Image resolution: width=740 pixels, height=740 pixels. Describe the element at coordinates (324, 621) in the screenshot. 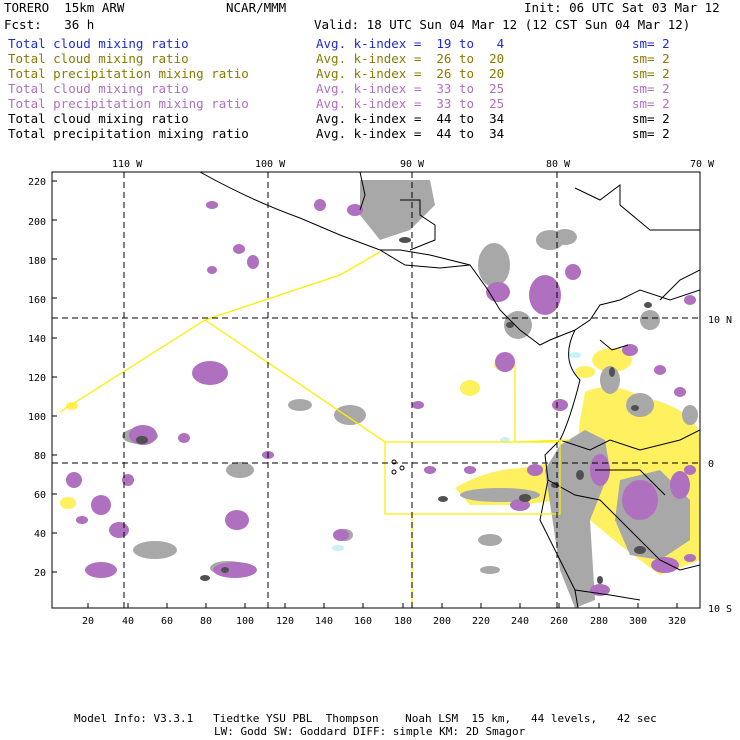

I see `x-tick-label: 140` at that location.